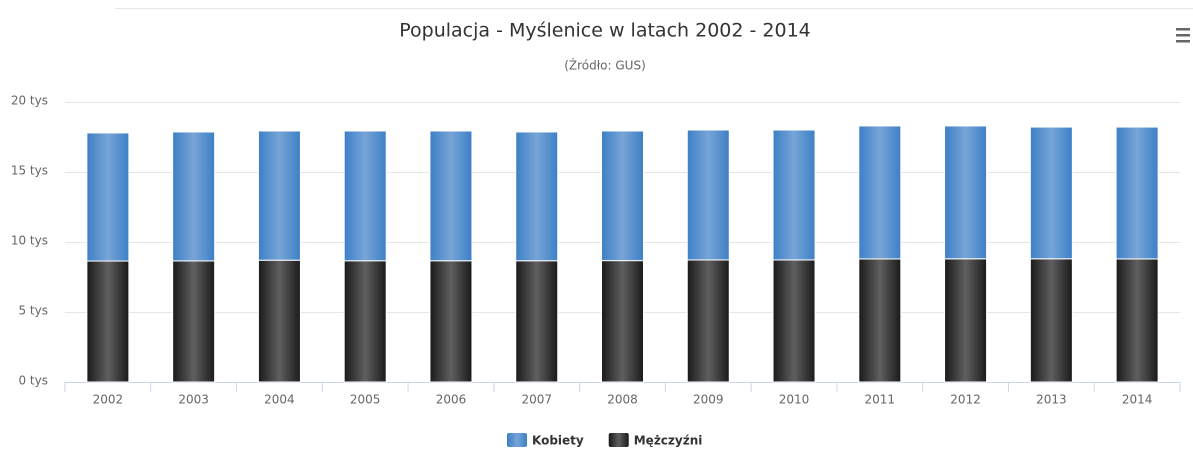  Describe the element at coordinates (794, 400) in the screenshot. I see `x-tick-label: 2010` at that location.